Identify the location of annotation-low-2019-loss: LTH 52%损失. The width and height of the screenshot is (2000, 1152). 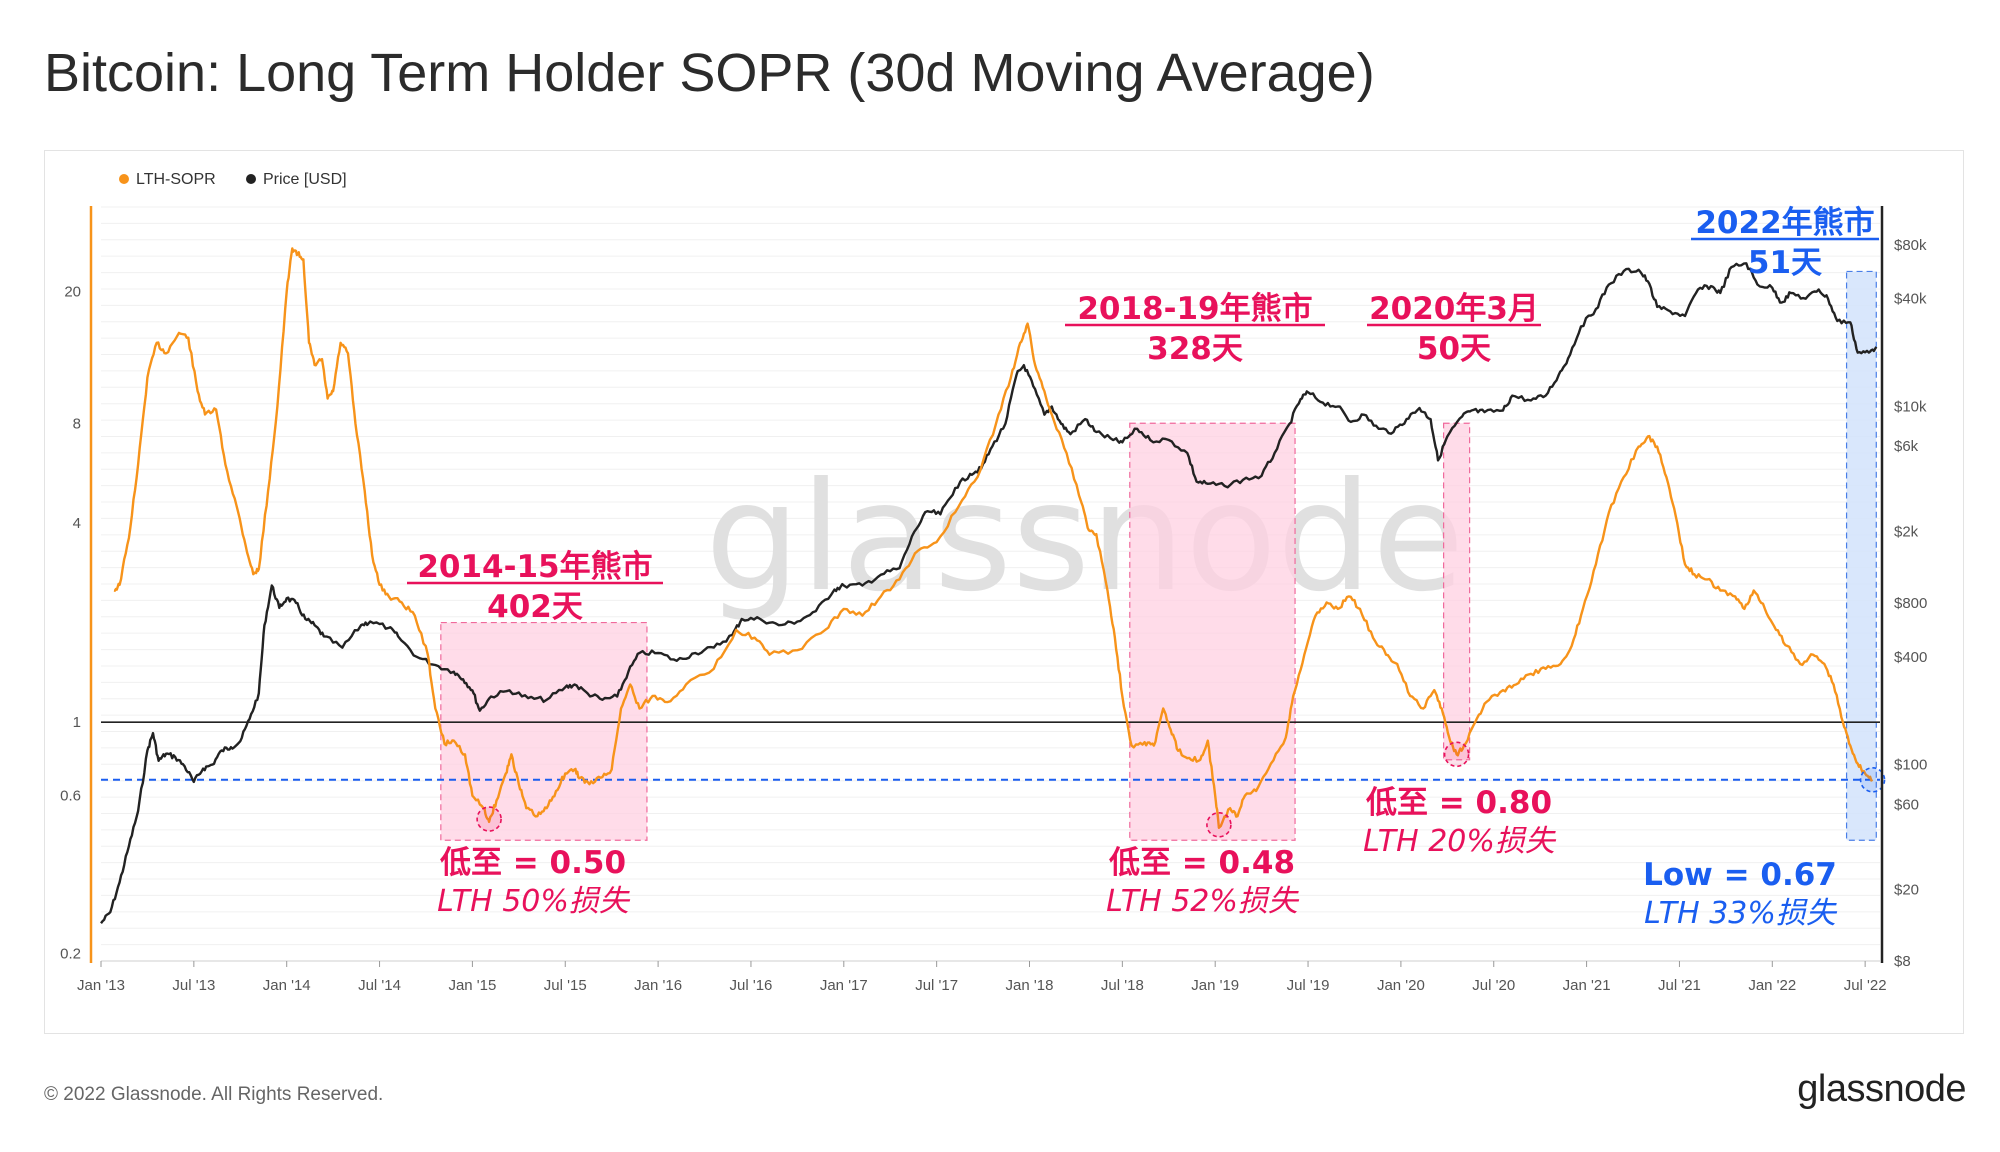
(1203, 901).